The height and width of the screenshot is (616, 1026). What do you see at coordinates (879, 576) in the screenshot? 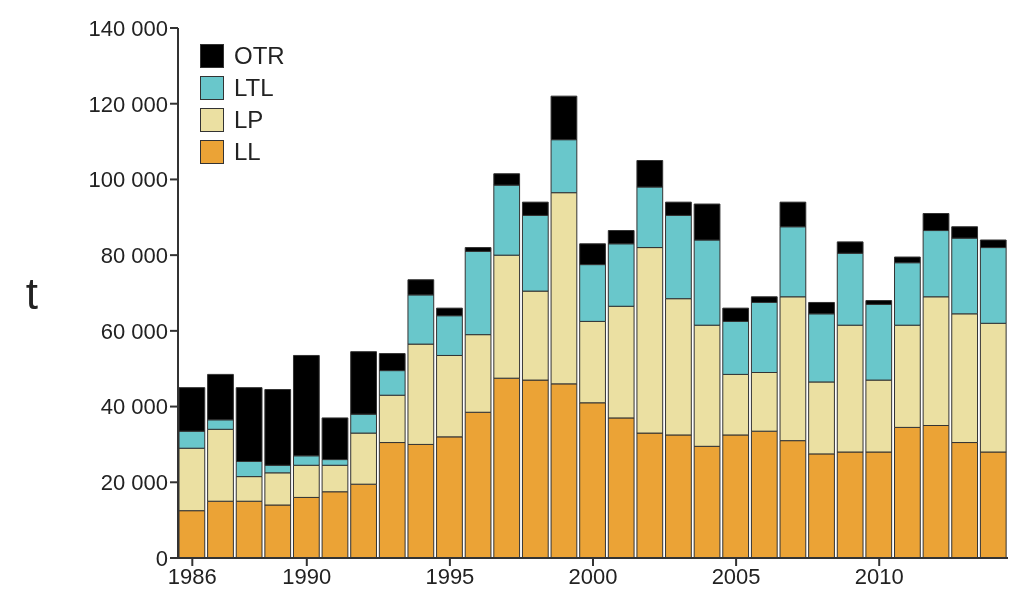
I see `x-tick-label: 2010` at bounding box center [879, 576].